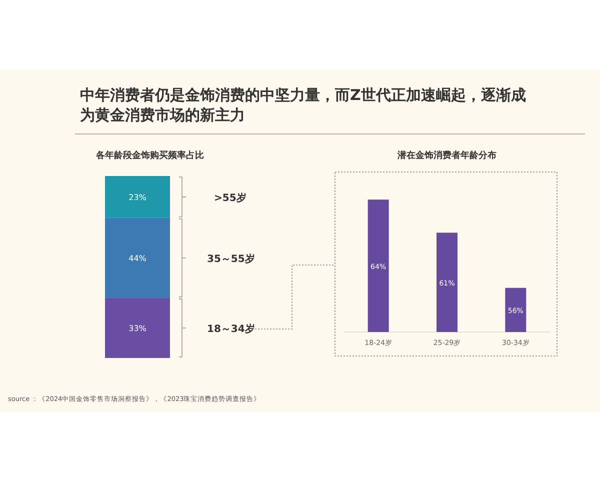  I want to click on chart-subtitle: 各年龄段金饰购买频率占比, so click(149, 155).